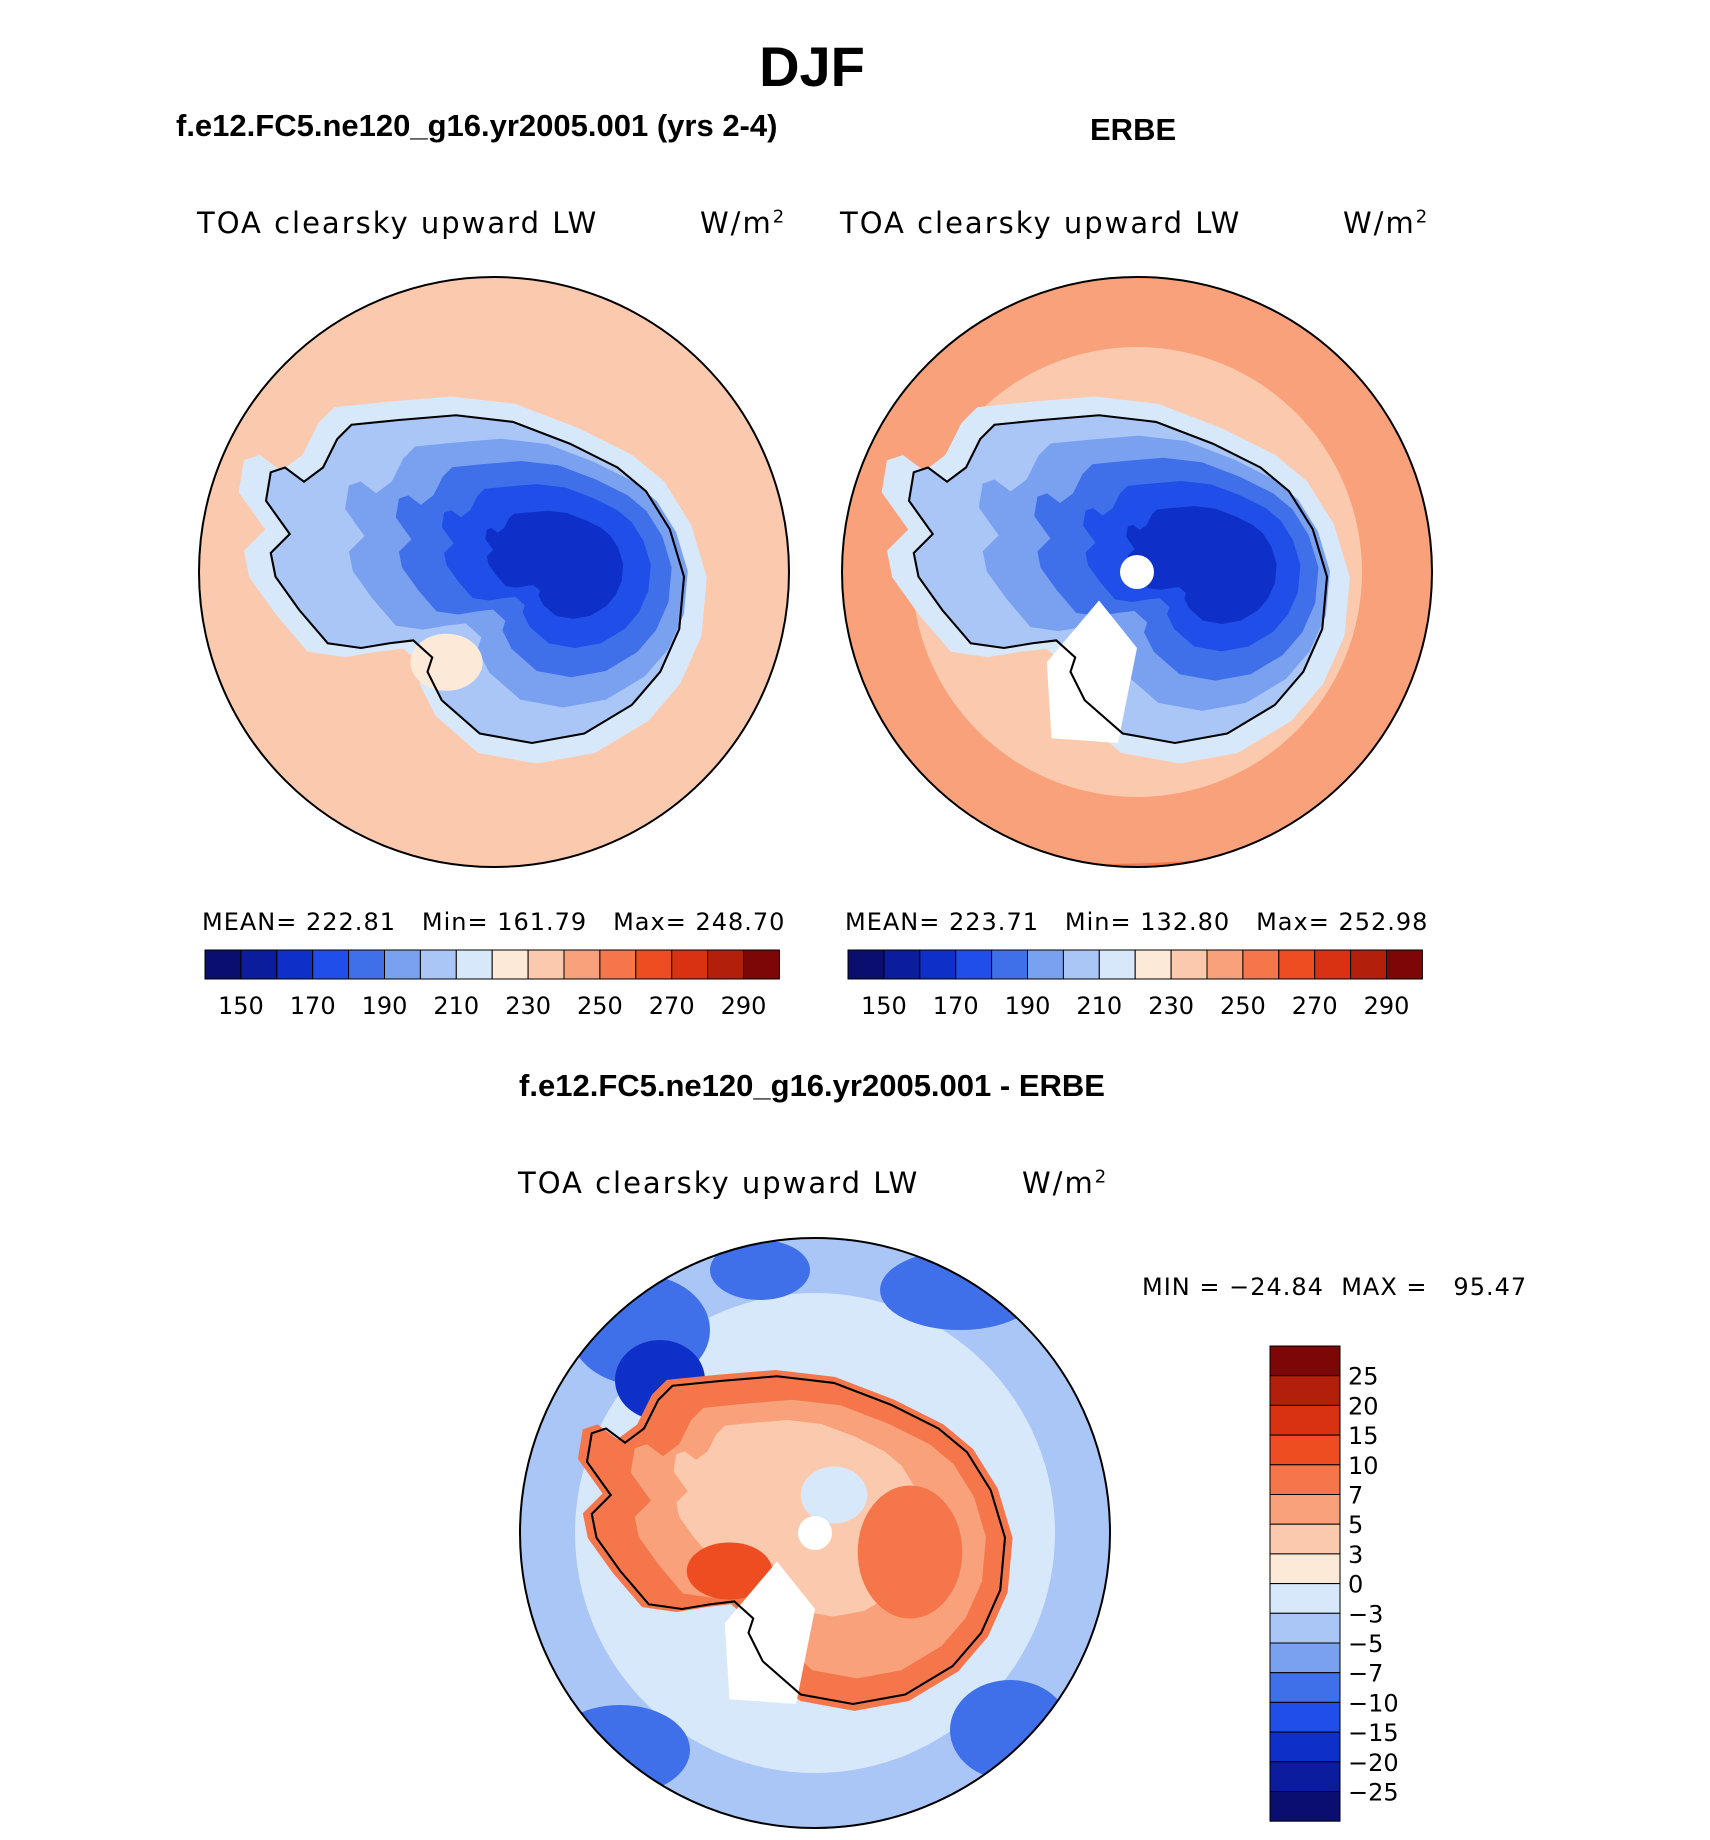 The width and height of the screenshot is (1710, 1840). I want to click on obs-map-border, so click(1137, 572).